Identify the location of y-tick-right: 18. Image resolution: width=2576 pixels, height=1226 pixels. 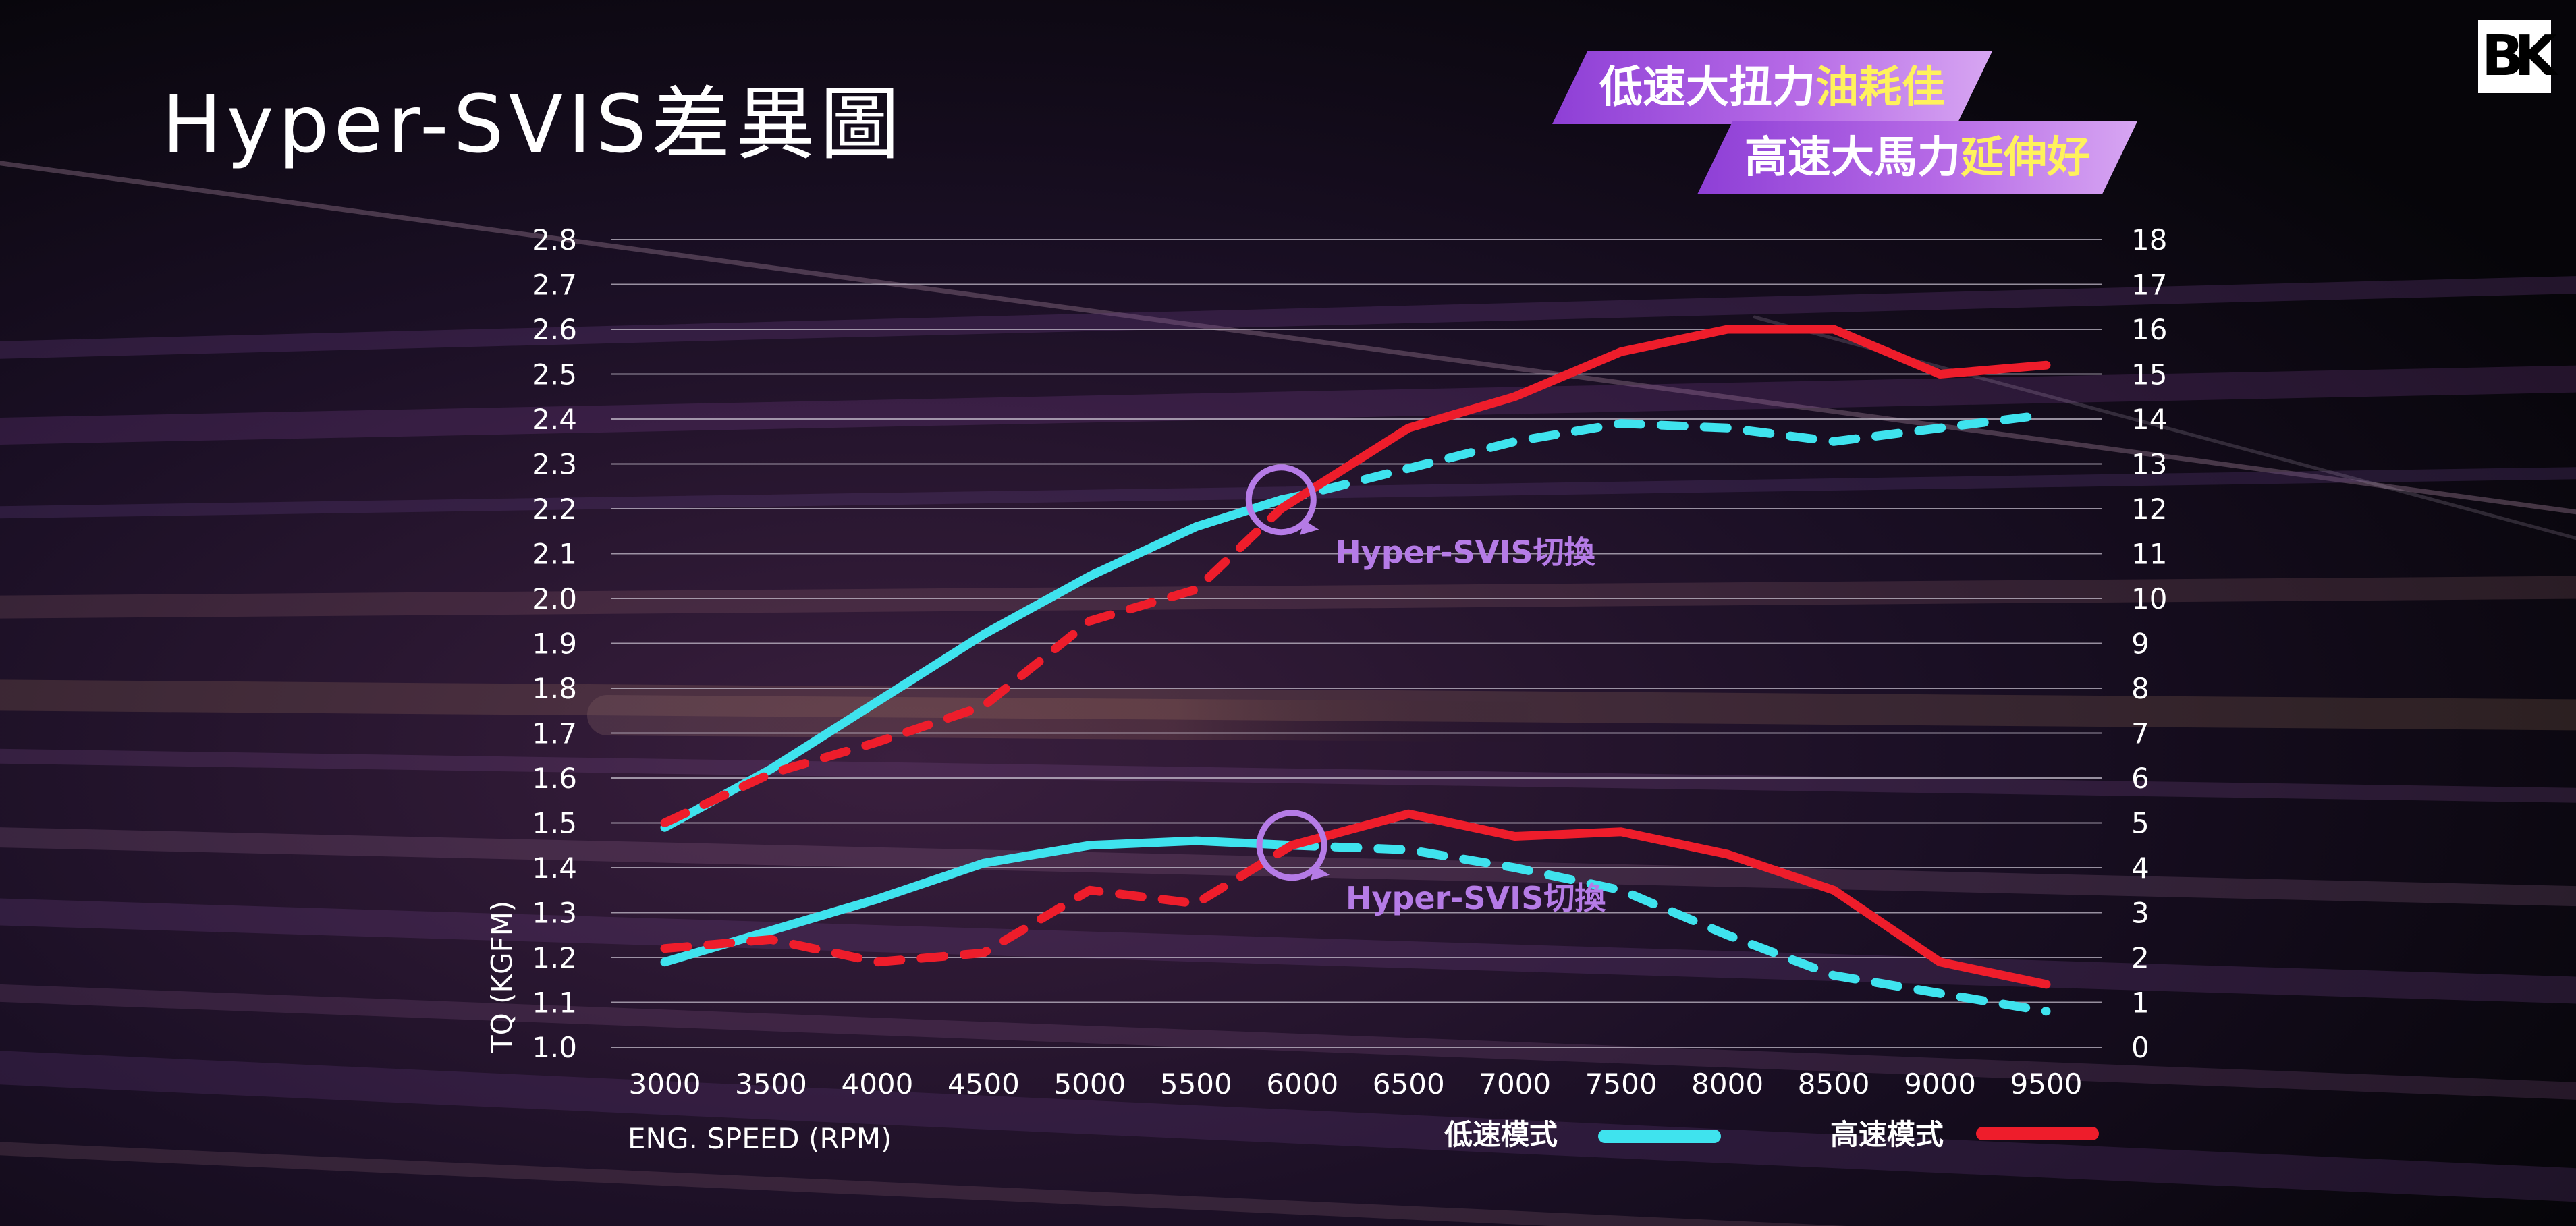
(2149, 239).